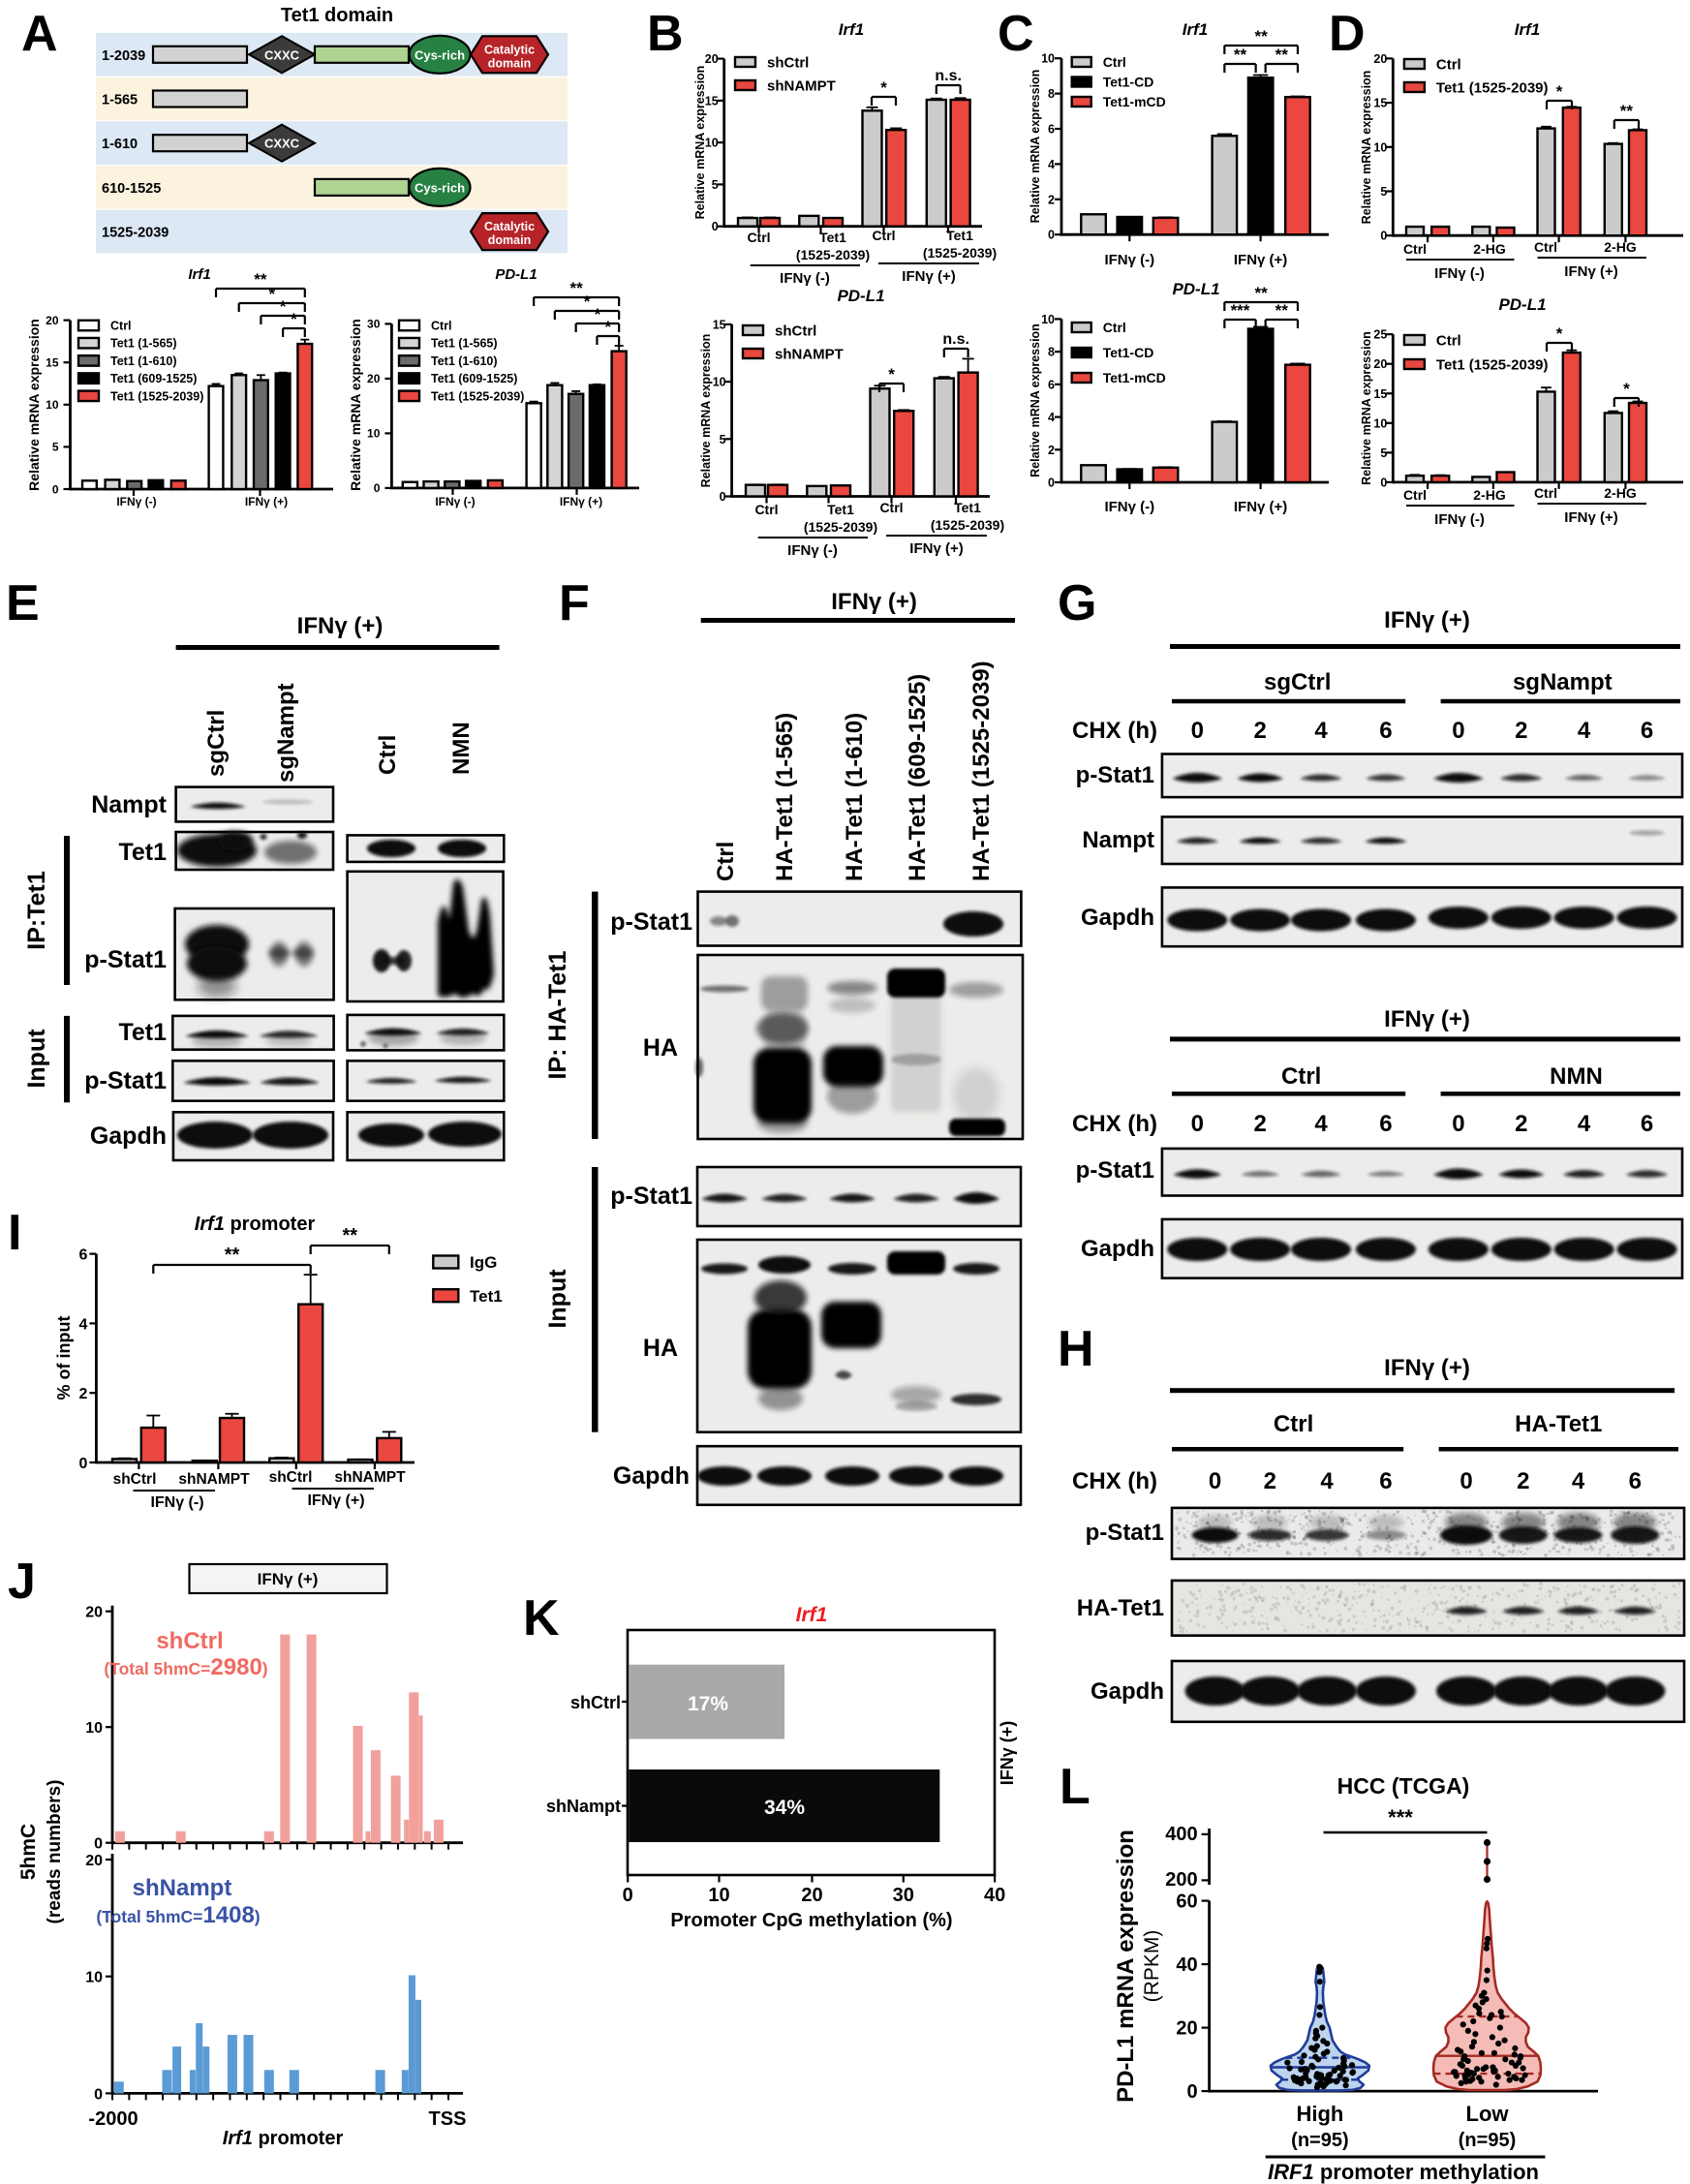  I want to click on svg-text: CXXC, so click(282, 54).